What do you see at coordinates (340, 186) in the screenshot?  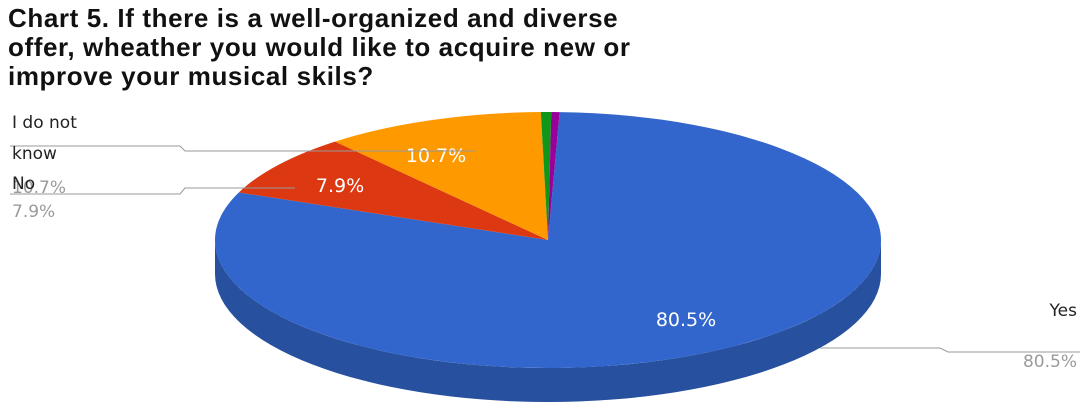 I see `slice-value-label: 7.9%` at bounding box center [340, 186].